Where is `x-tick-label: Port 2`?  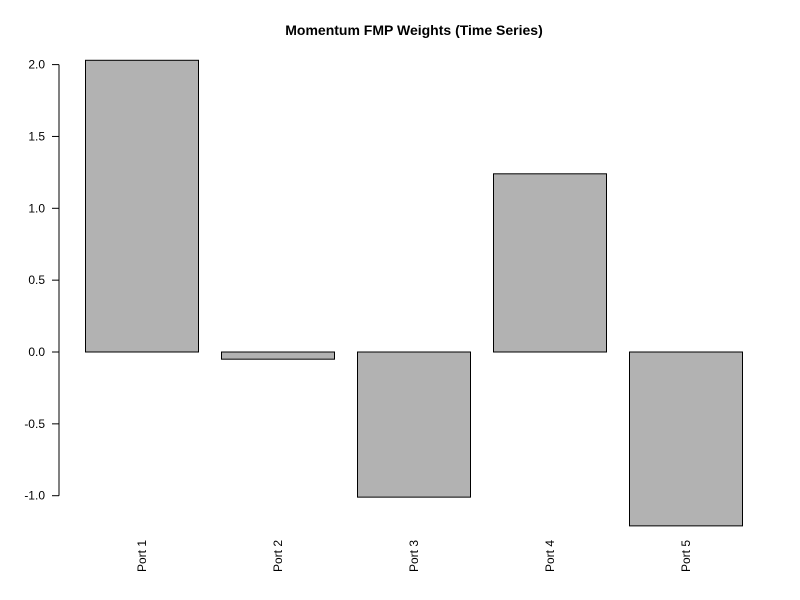 x-tick-label: Port 2 is located at coordinates (278, 556).